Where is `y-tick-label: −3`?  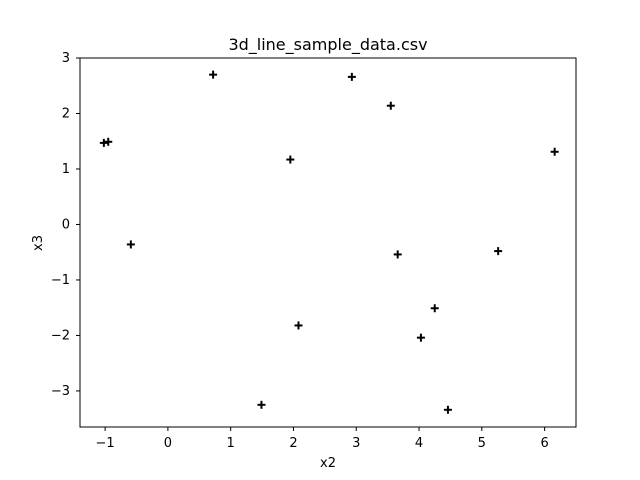
y-tick-label: −3 is located at coordinates (60, 391).